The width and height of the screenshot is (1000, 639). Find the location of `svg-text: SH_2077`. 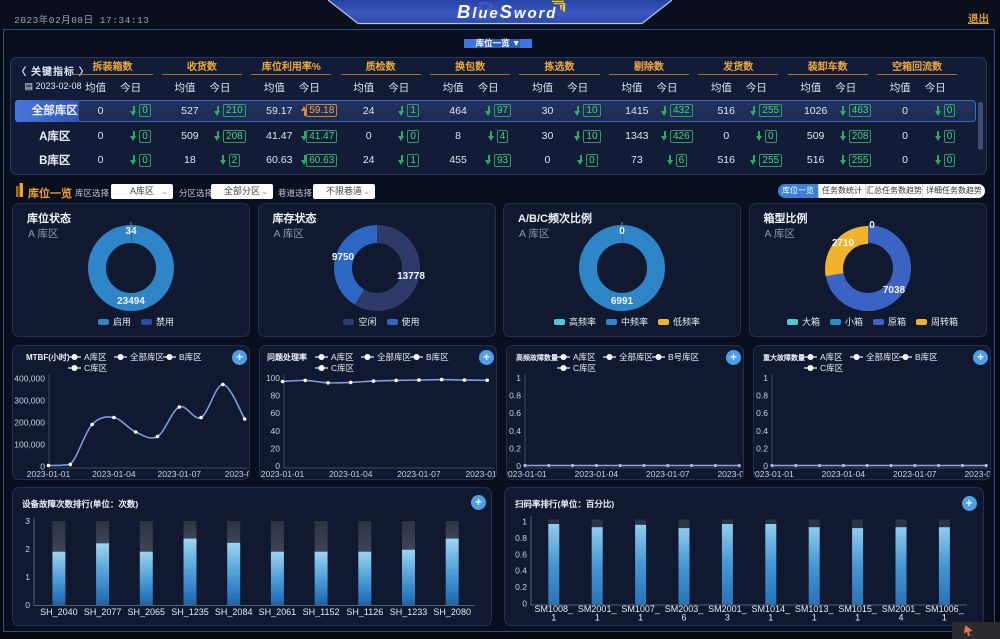

svg-text: SH_2077 is located at coordinates (103, 612).